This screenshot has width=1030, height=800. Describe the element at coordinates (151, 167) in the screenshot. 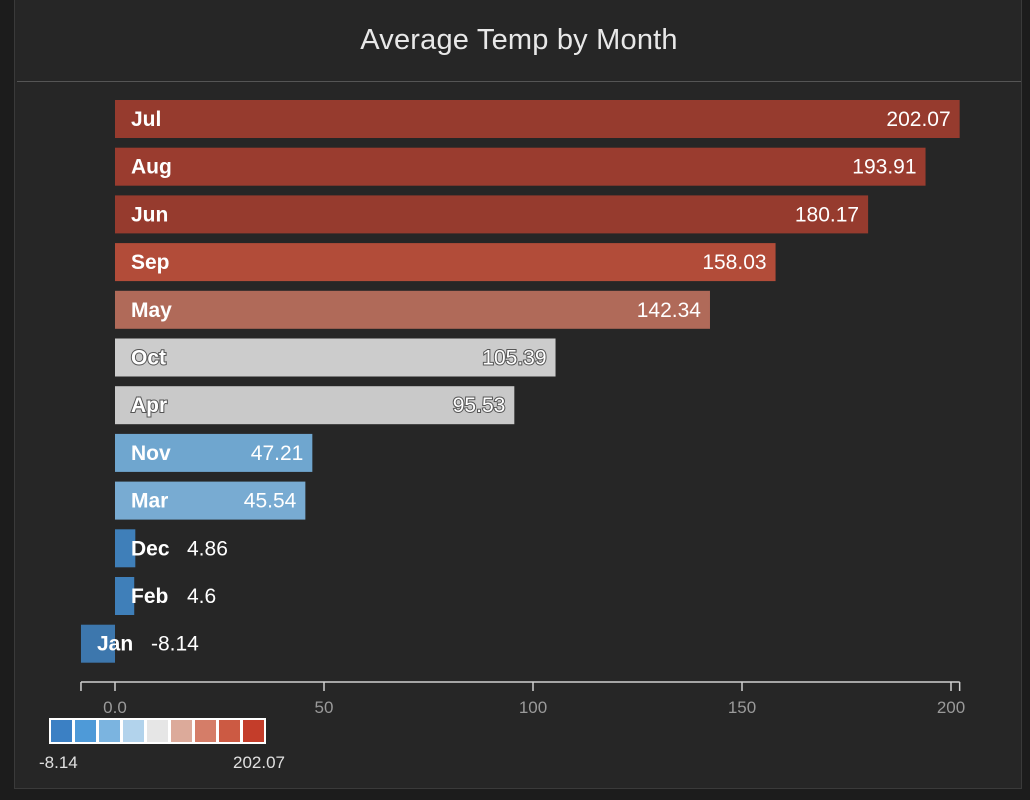

I see `bar-category-label: Aug` at that location.